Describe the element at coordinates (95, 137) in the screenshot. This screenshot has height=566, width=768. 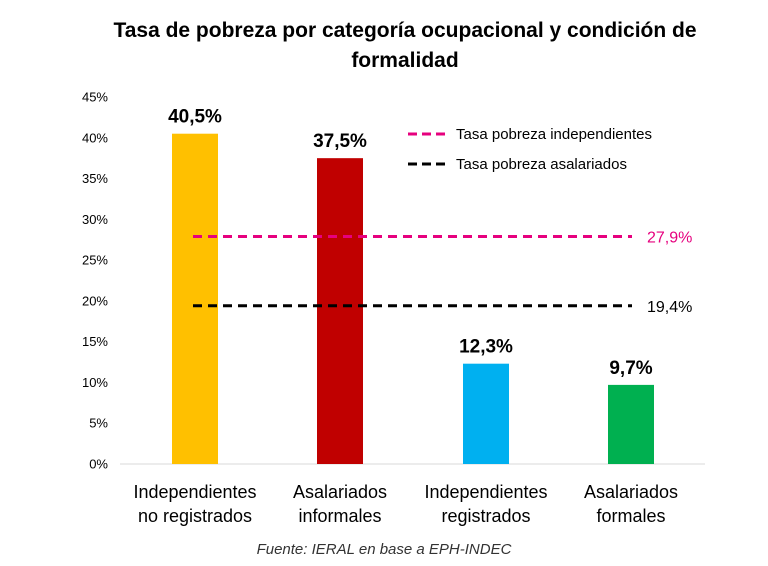
I see `y-tick-label: 40%` at that location.